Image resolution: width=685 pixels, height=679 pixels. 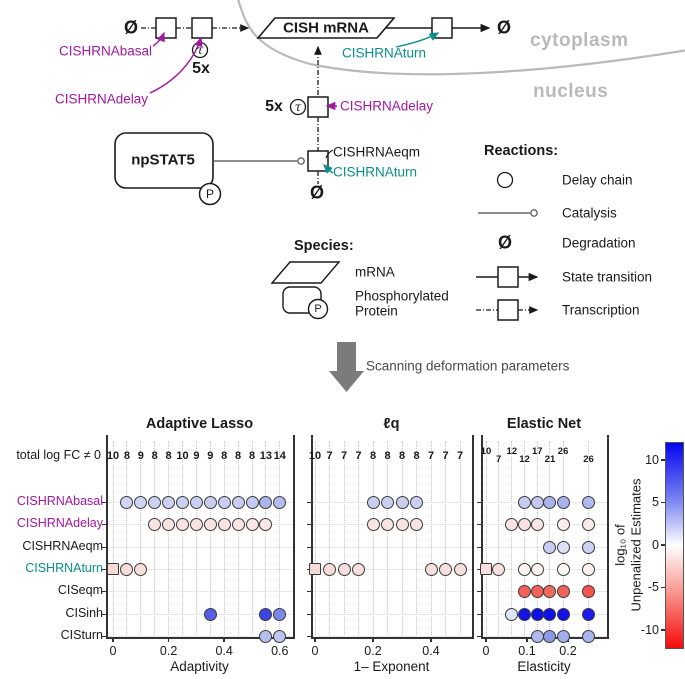 I want to click on phospho-p: P, so click(x=318, y=309).